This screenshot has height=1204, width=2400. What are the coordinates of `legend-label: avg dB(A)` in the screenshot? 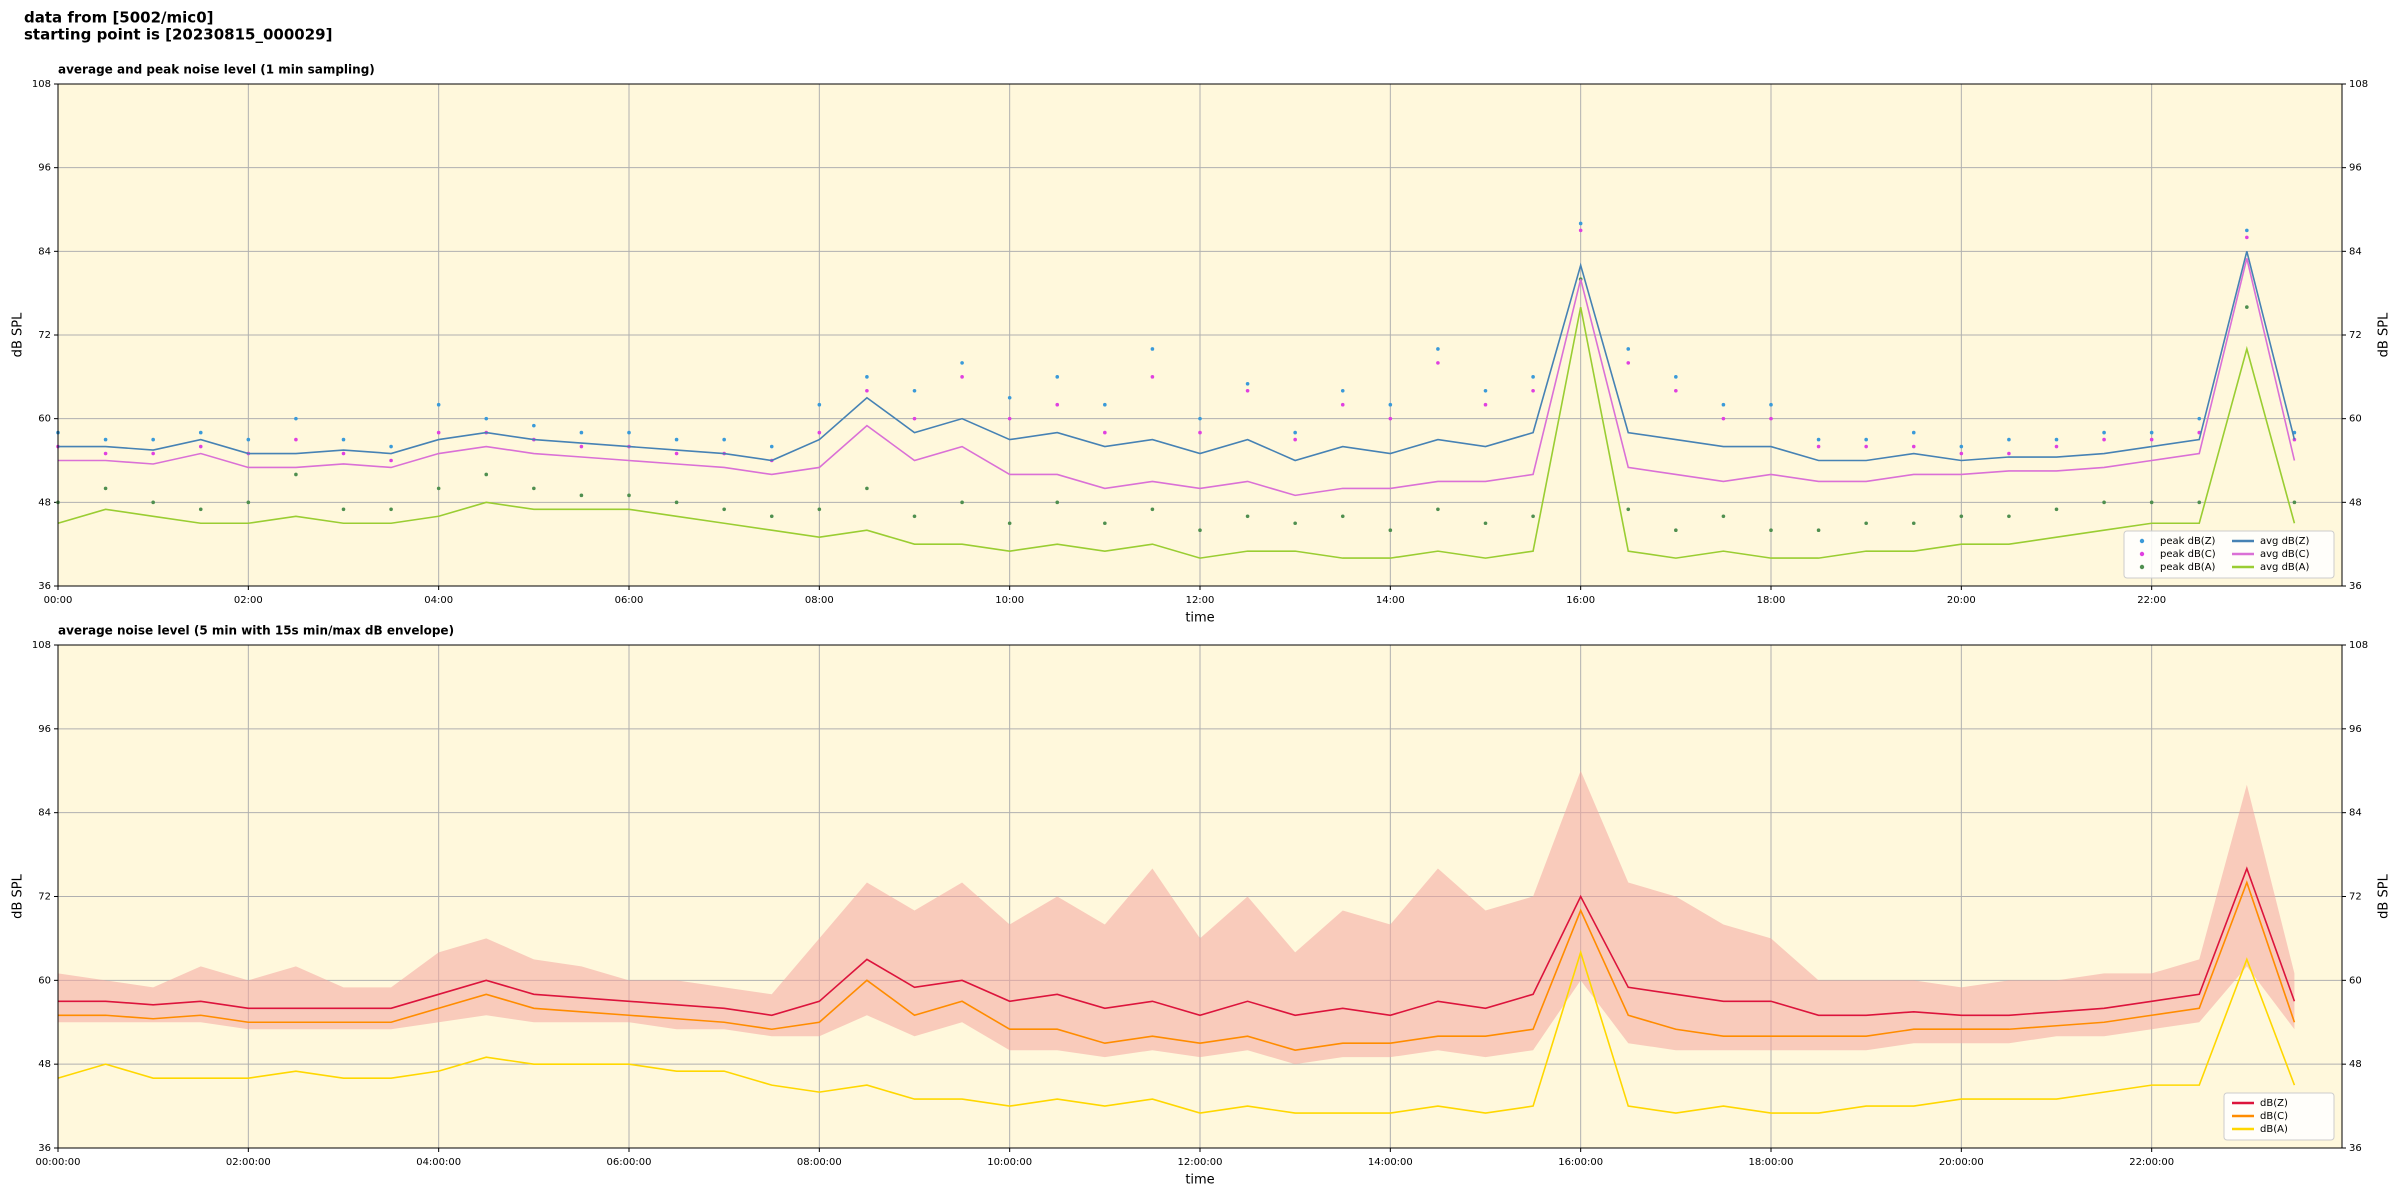 It's located at (2285, 567).